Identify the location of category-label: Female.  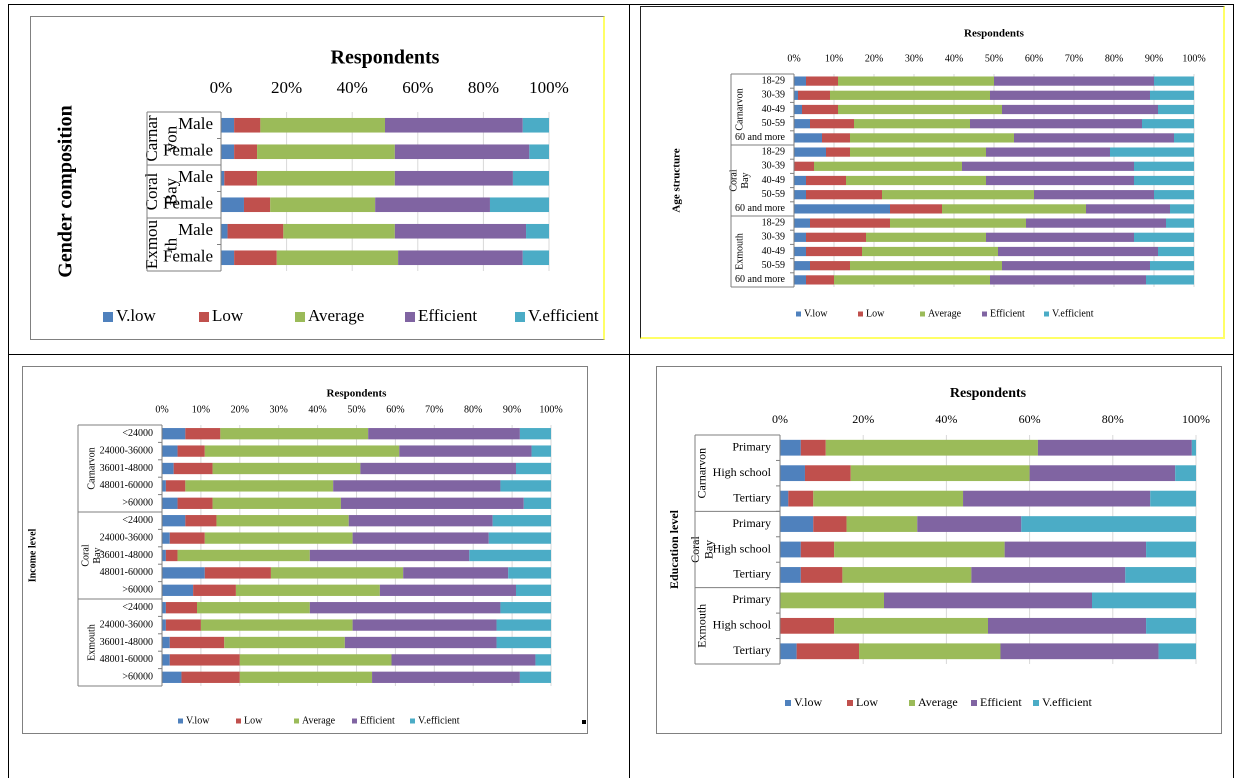
(188, 150).